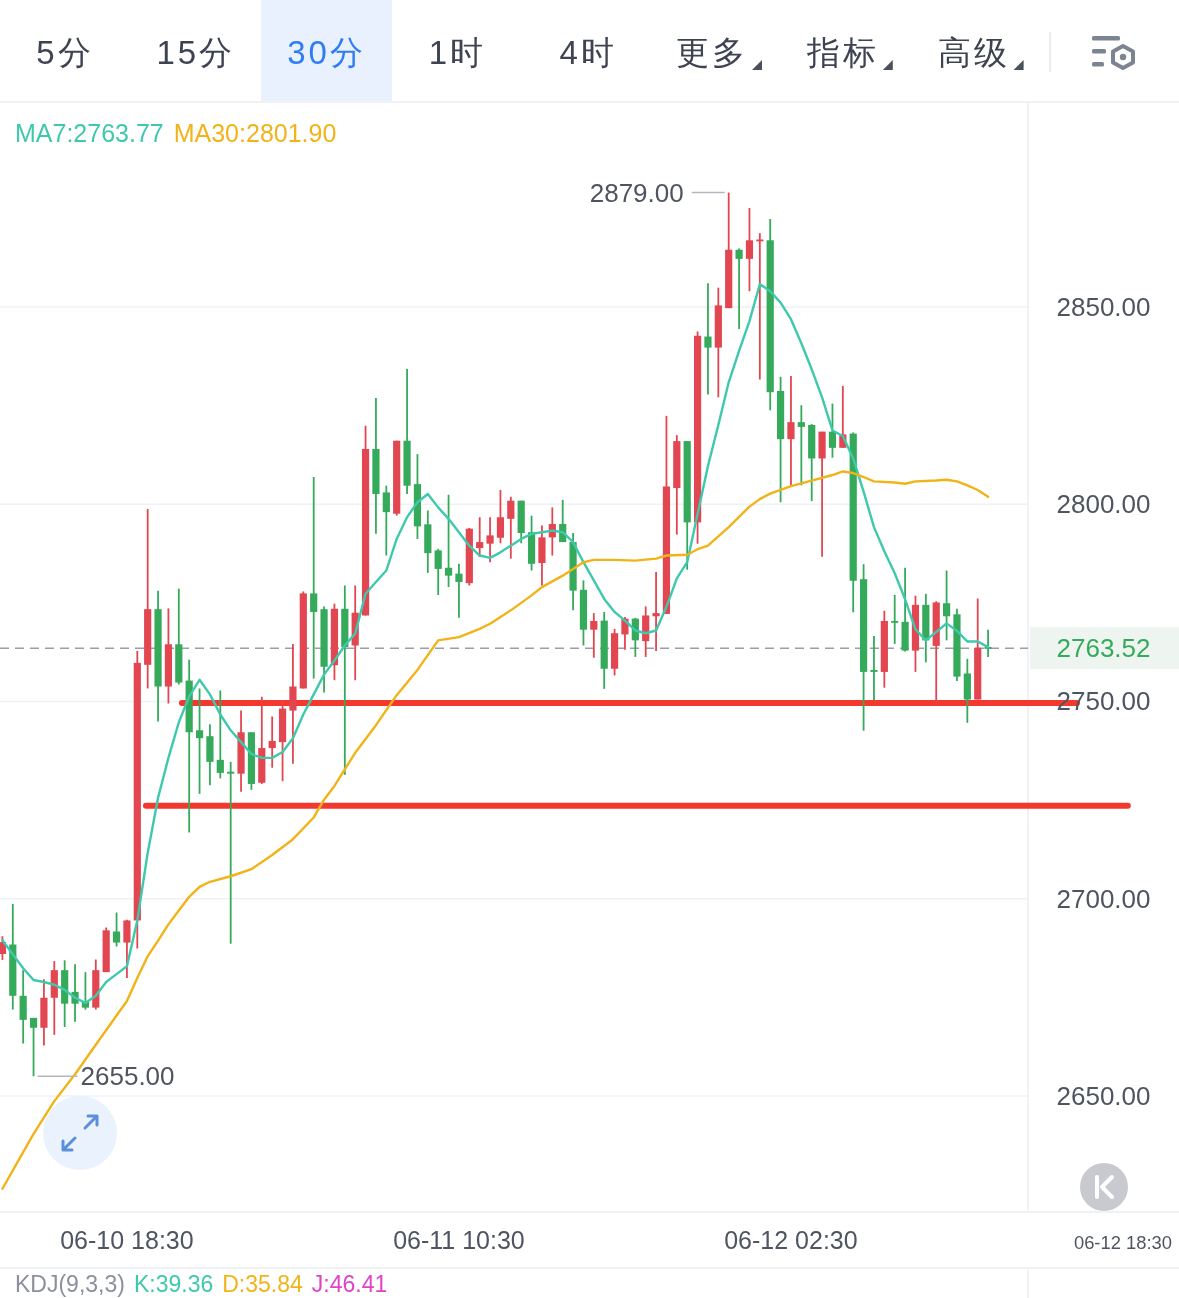  What do you see at coordinates (127, 1240) in the screenshot?
I see `x-tick-label: 06-10 18:30` at bounding box center [127, 1240].